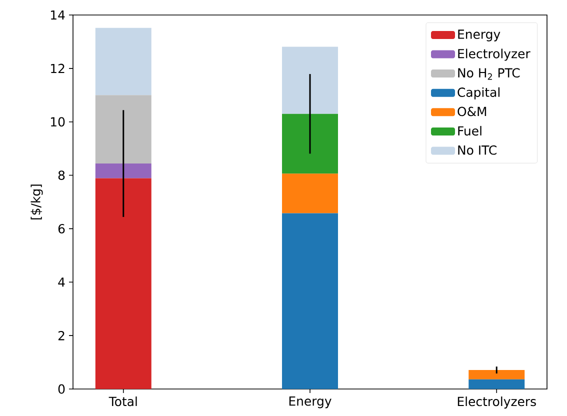  Describe the element at coordinates (310, 402) in the screenshot. I see `x-tick-label: Energy` at that location.